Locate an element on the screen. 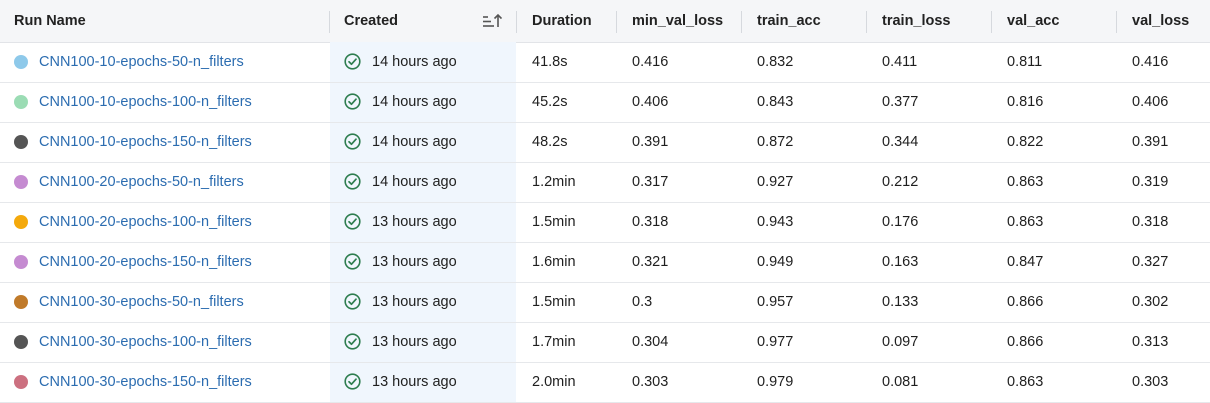  min-val-loss-cell: 0.3 is located at coordinates (642, 302).